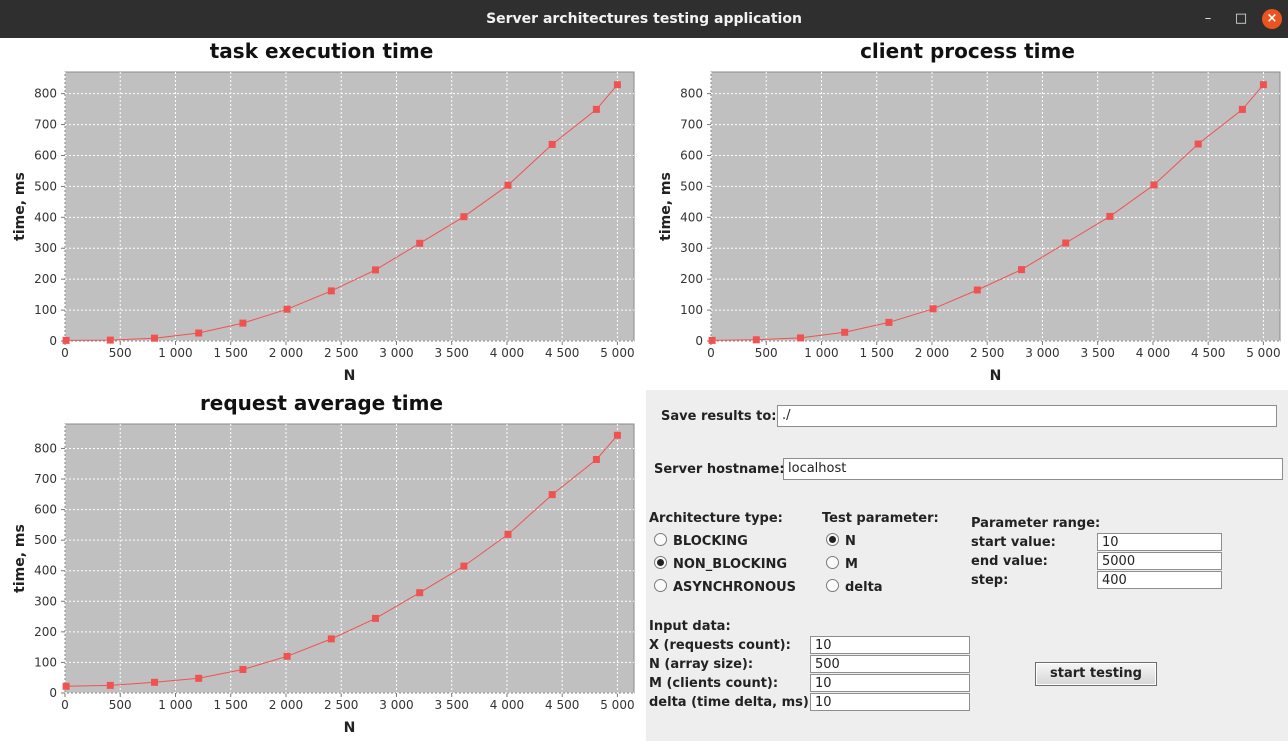 The image size is (1288, 744). I want to click on arch-option-non-blocking: NON_BLOCKING, so click(720, 564).